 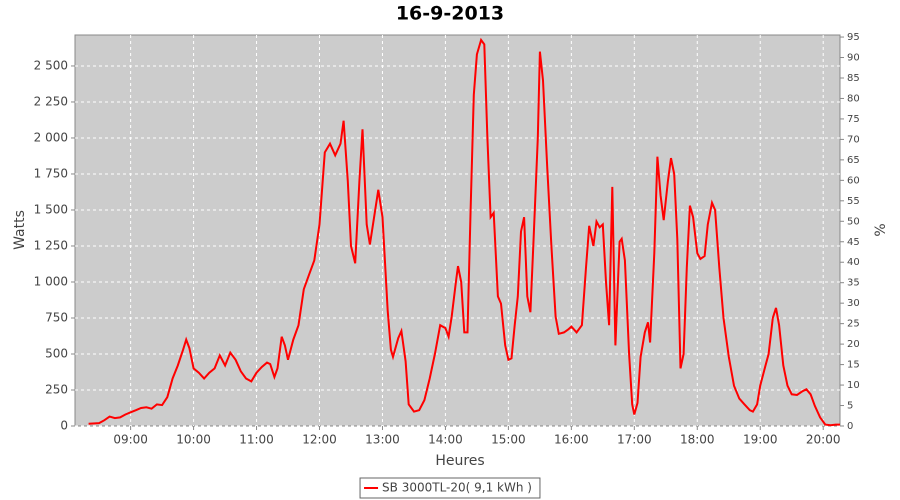 What do you see at coordinates (853, 119) in the screenshot?
I see `y2-tick-label: 75` at bounding box center [853, 119].